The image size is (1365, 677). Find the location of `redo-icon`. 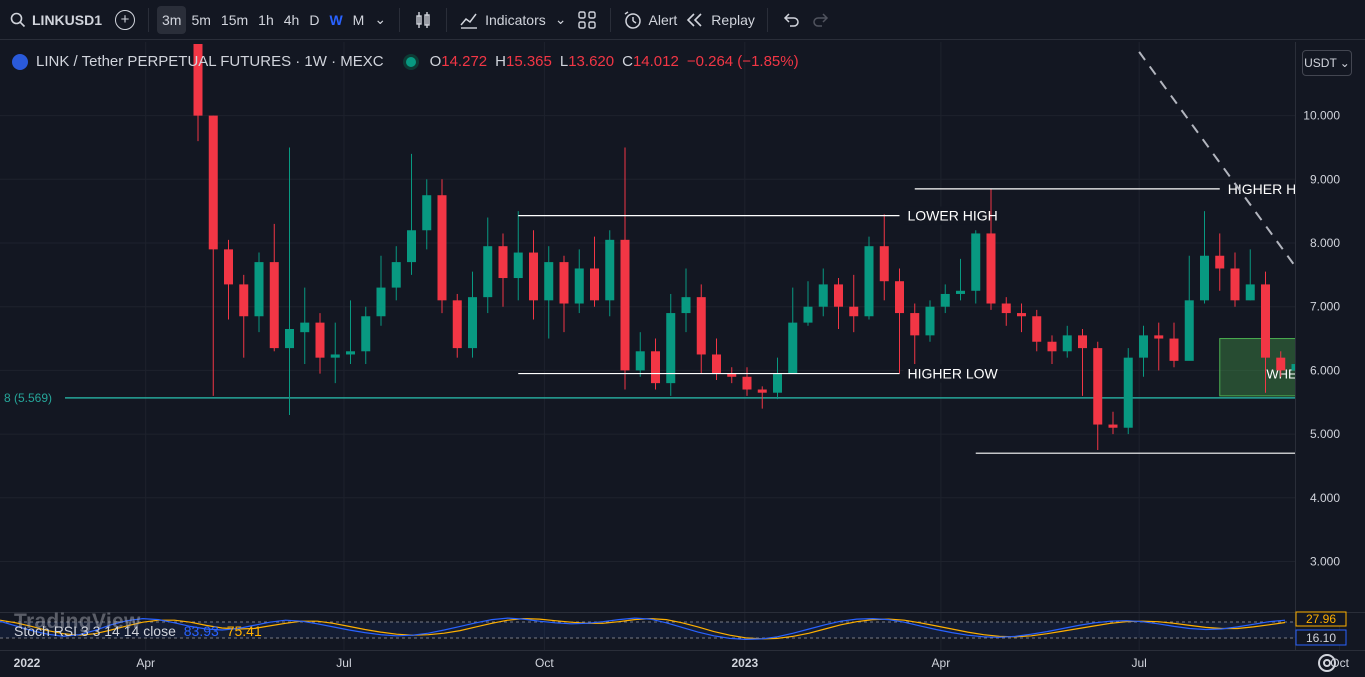

redo-icon is located at coordinates (820, 19).